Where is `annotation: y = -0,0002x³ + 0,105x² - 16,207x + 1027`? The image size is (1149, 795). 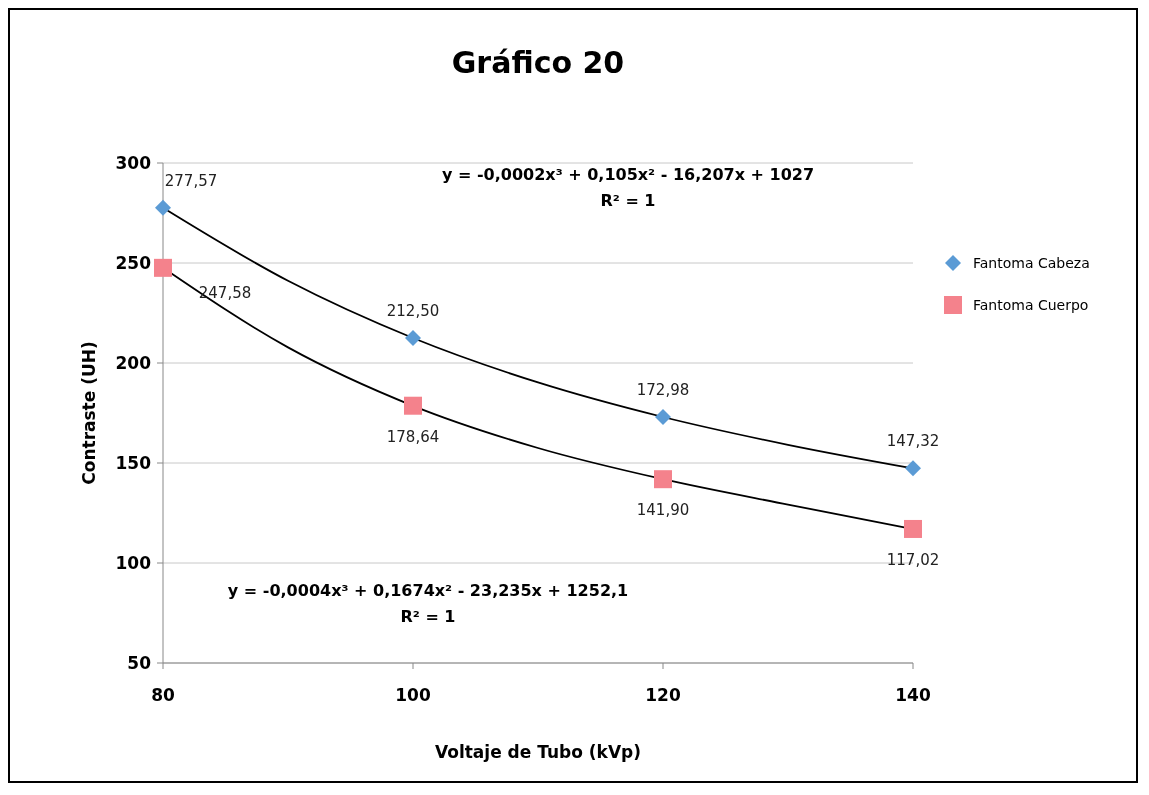
annotation: y = -0,0002x³ + 0,105x² - 16,207x + 1027 is located at coordinates (628, 174).